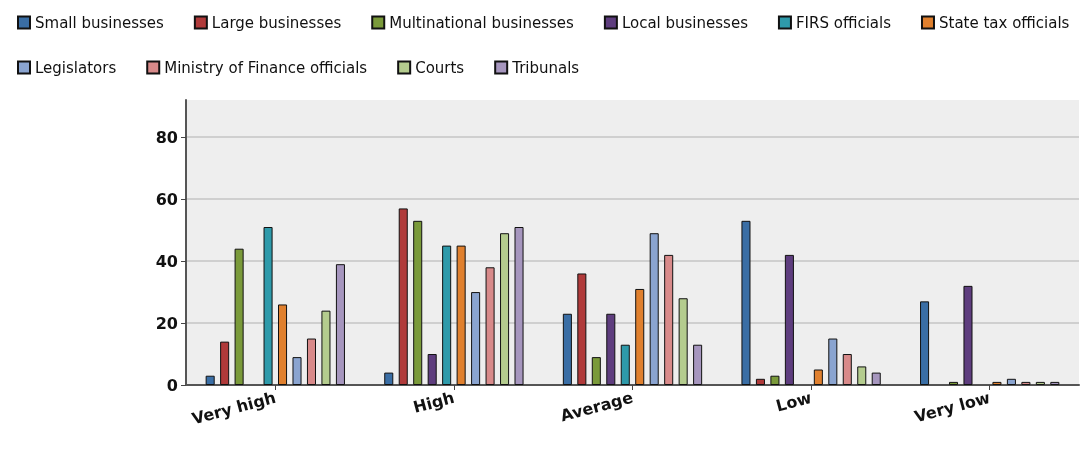 This screenshot has height=460, width=1091. Describe the element at coordinates (952, 407) in the screenshot. I see `x-tick-label: Very low` at that location.